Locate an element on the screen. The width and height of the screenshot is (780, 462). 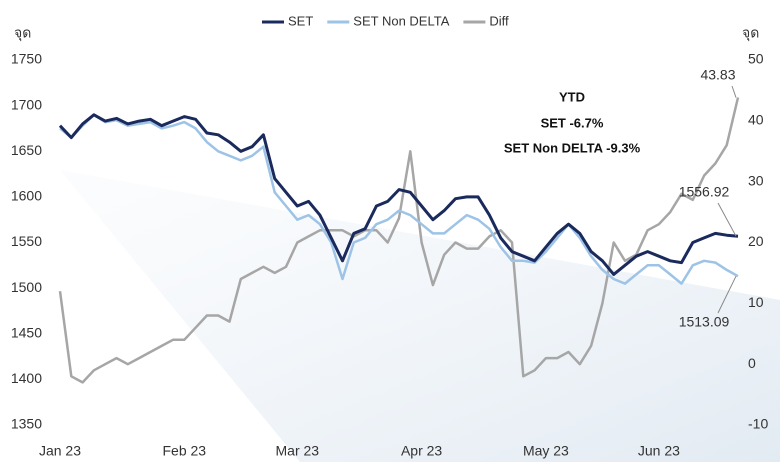
y-tick-label: 1700 is located at coordinates (26, 104).